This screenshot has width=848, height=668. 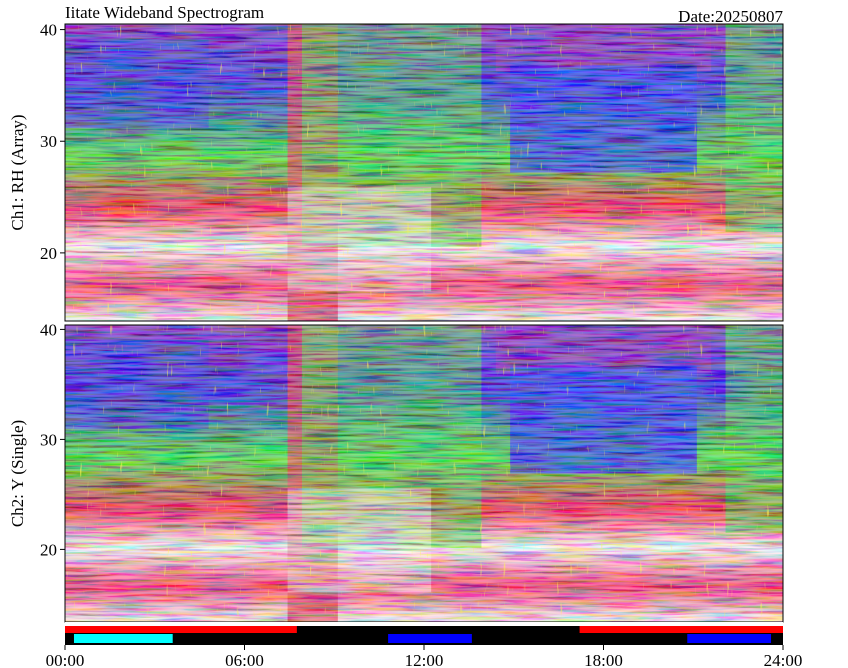 What do you see at coordinates (164, 12) in the screenshot?
I see `chart-title: Iitate Wideband Spectrogram` at bounding box center [164, 12].